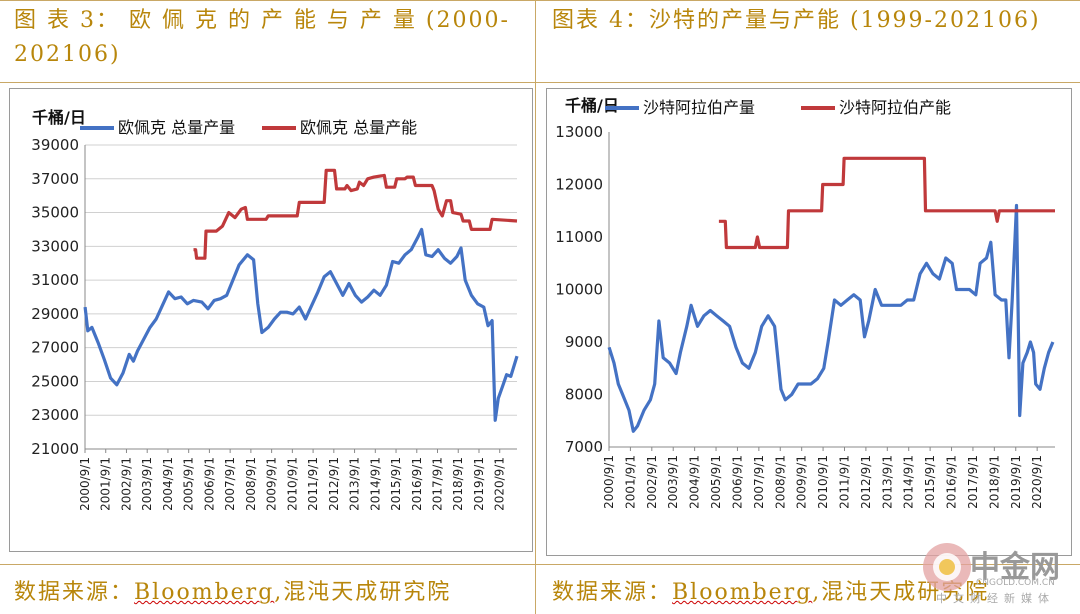 The image size is (1080, 614). What do you see at coordinates (579, 237) in the screenshot?
I see `y-tick-label: 11000` at bounding box center [579, 237].